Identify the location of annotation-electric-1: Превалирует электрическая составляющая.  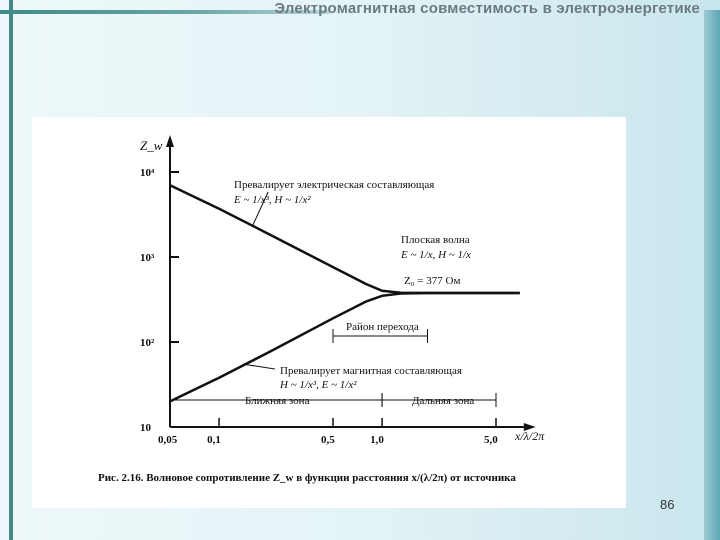
(334, 185).